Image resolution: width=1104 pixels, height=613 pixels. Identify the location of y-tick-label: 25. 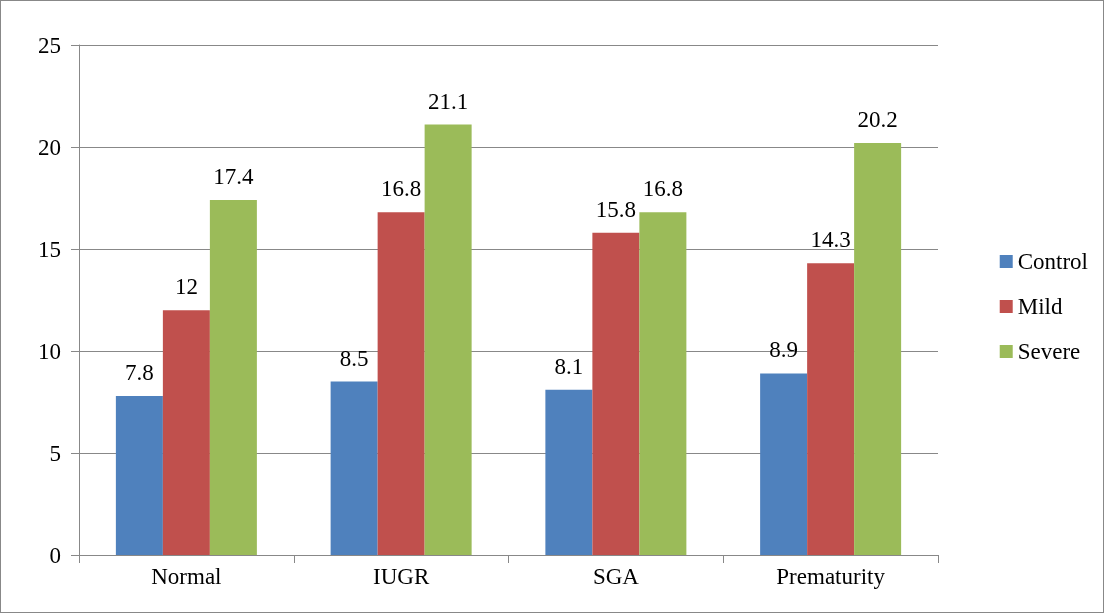
(49, 45).